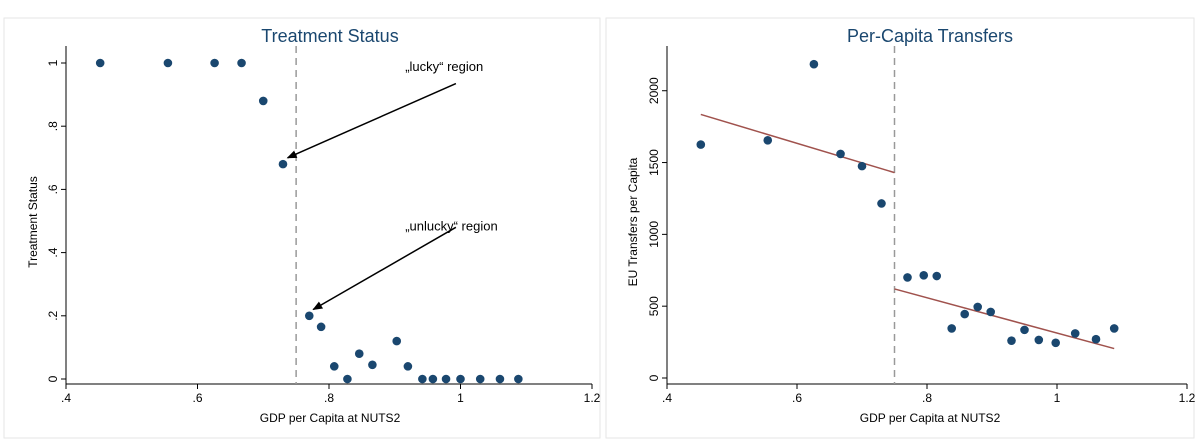 This screenshot has height=442, width=1200. What do you see at coordinates (654, 306) in the screenshot?
I see `y-tick-label: 500` at bounding box center [654, 306].